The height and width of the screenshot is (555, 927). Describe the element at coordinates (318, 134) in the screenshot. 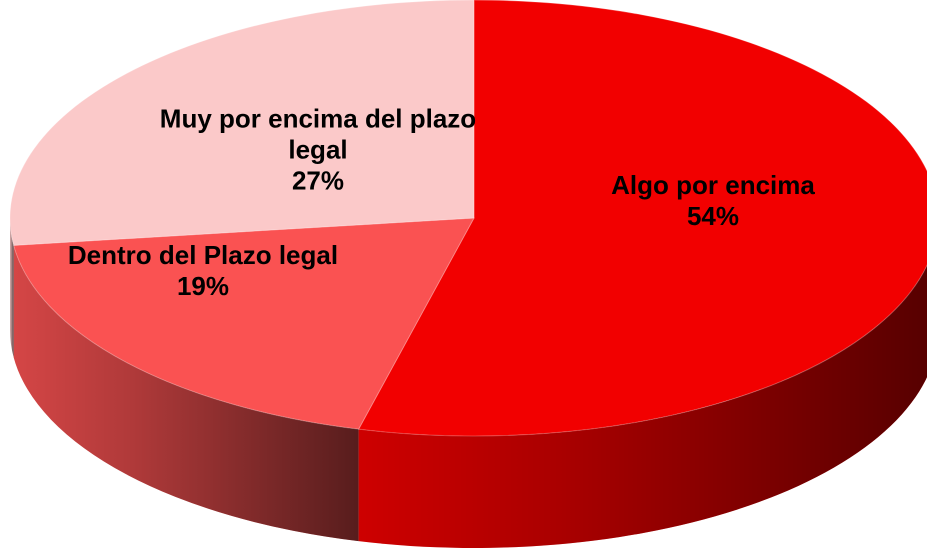

I see `slice-label: Muy por encima del plazo legal` at that location.